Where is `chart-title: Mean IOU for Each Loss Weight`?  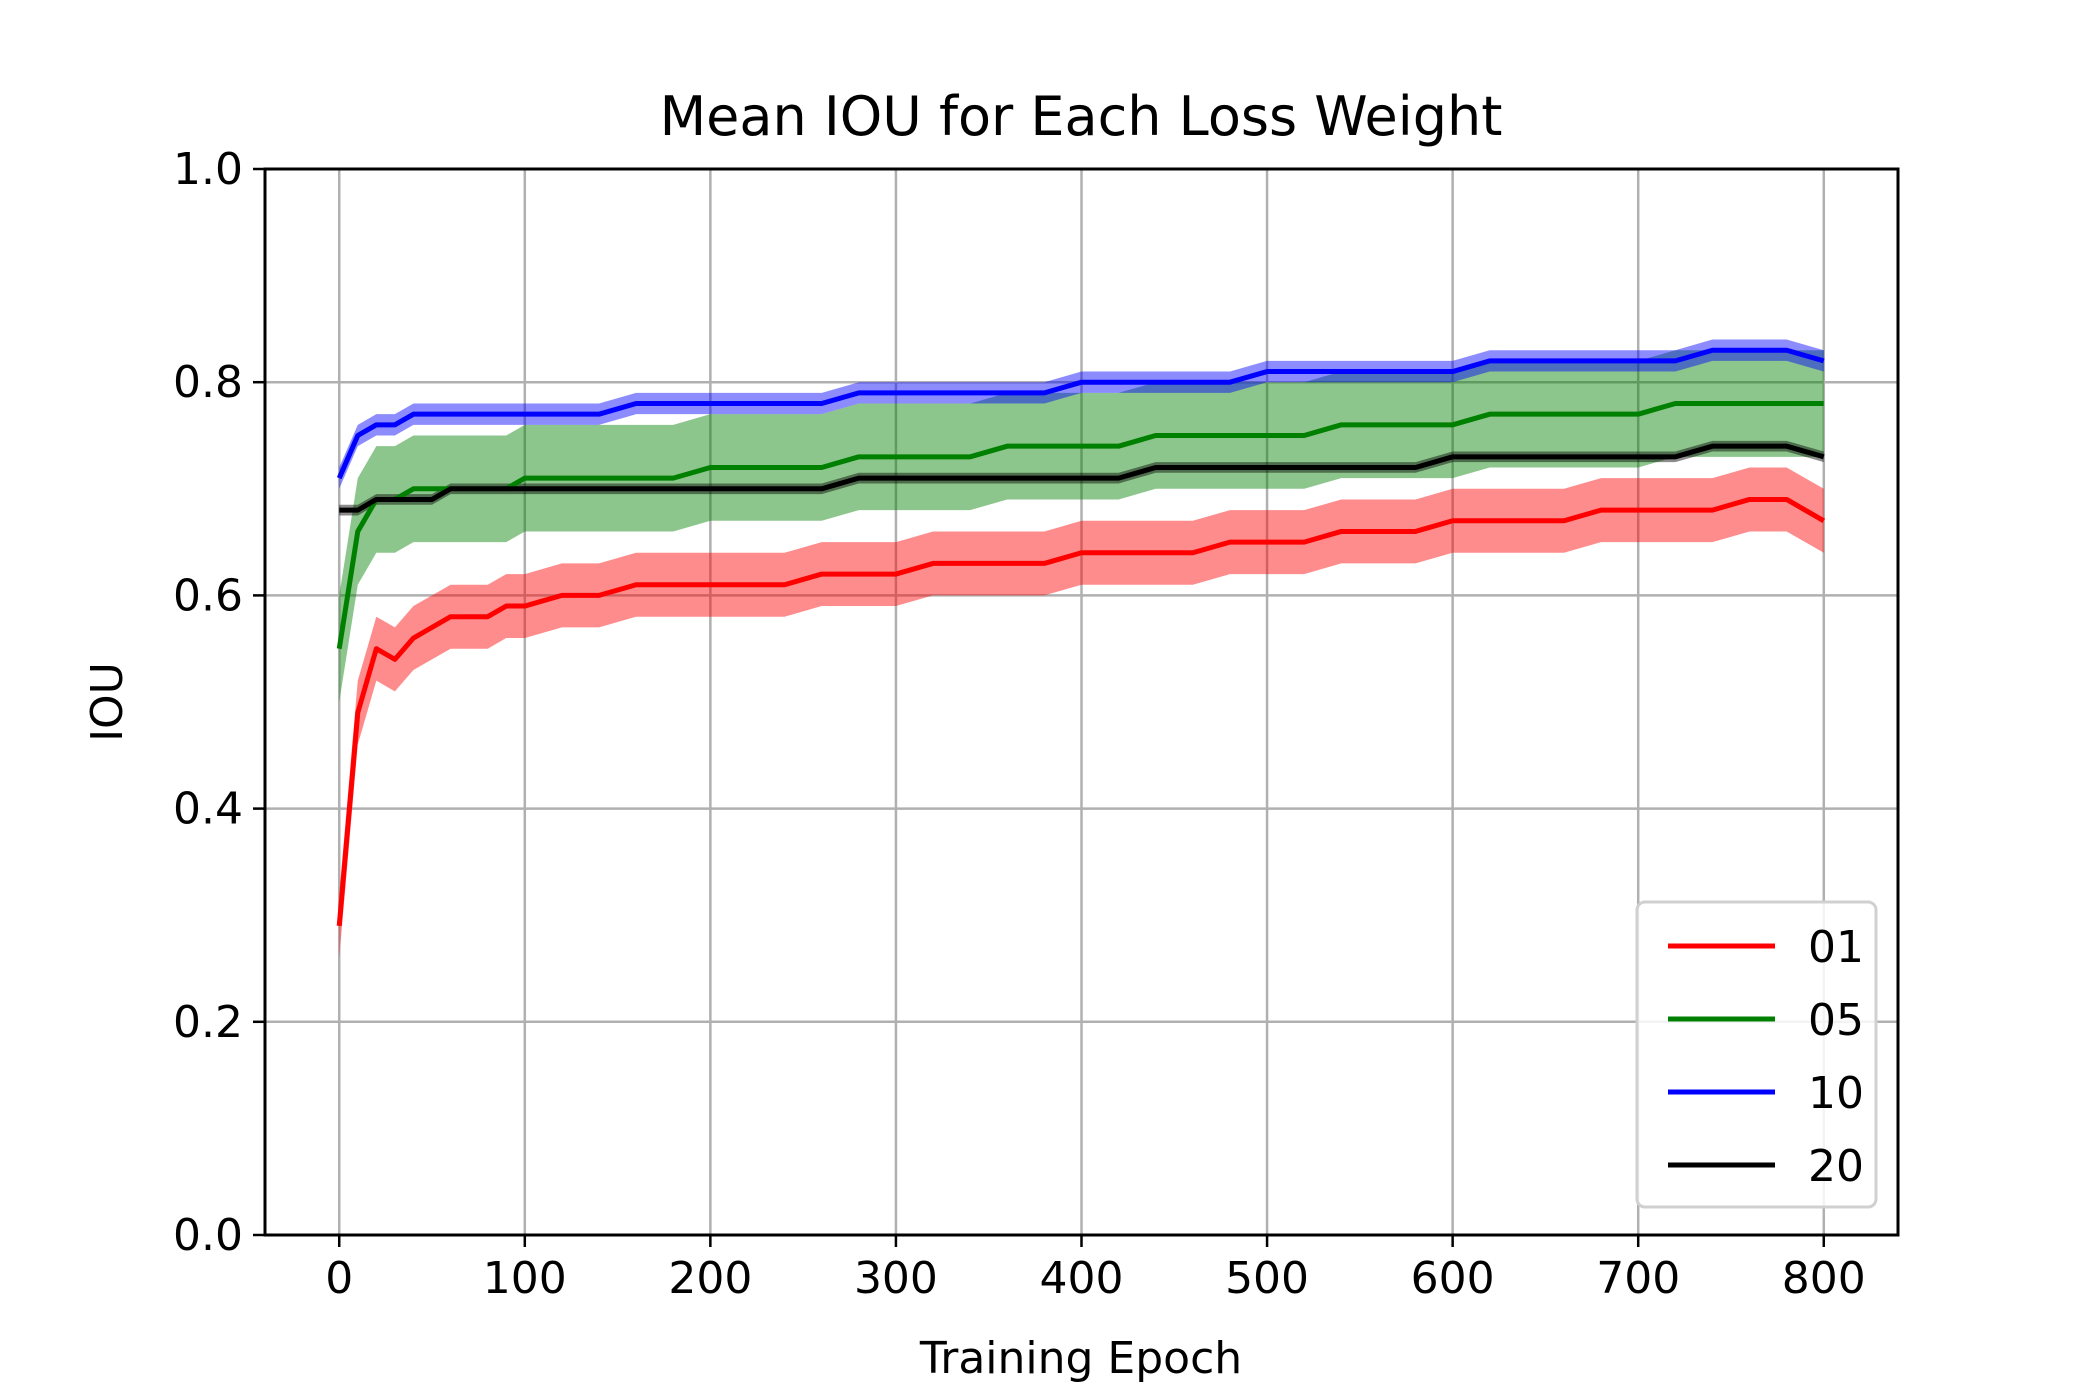 chart-title: Mean IOU for Each Loss Weight is located at coordinates (1081, 116).